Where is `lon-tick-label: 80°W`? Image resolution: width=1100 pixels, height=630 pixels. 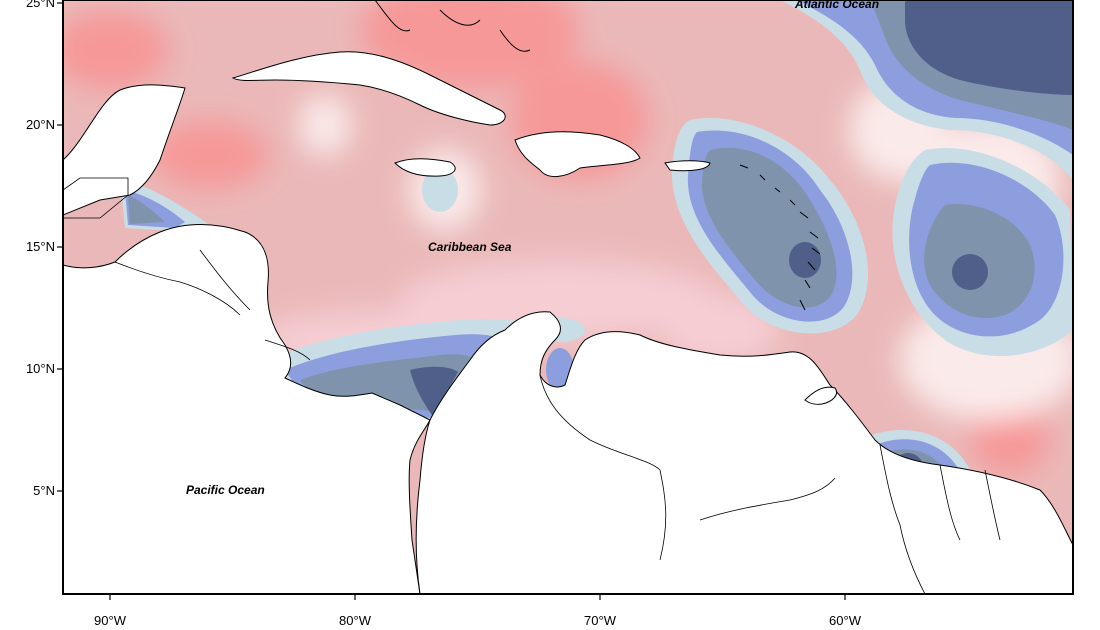 lon-tick-label: 80°W is located at coordinates (355, 620).